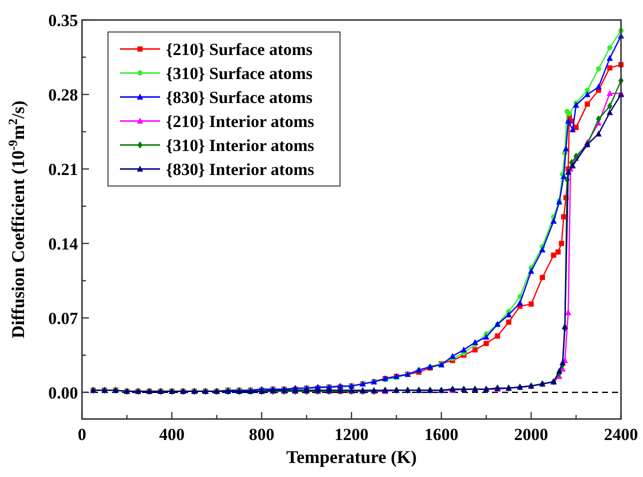  Describe the element at coordinates (63, 318) in the screenshot. I see `y-tick-label: 0.07` at that location.